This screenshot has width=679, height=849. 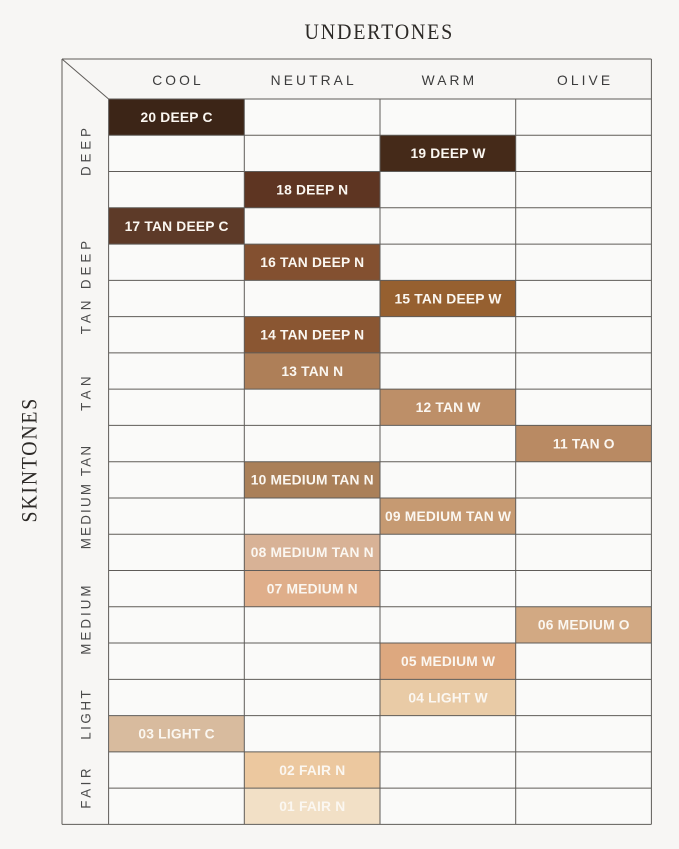 What do you see at coordinates (450, 80) in the screenshot?
I see `svg-text: WARM` at bounding box center [450, 80].